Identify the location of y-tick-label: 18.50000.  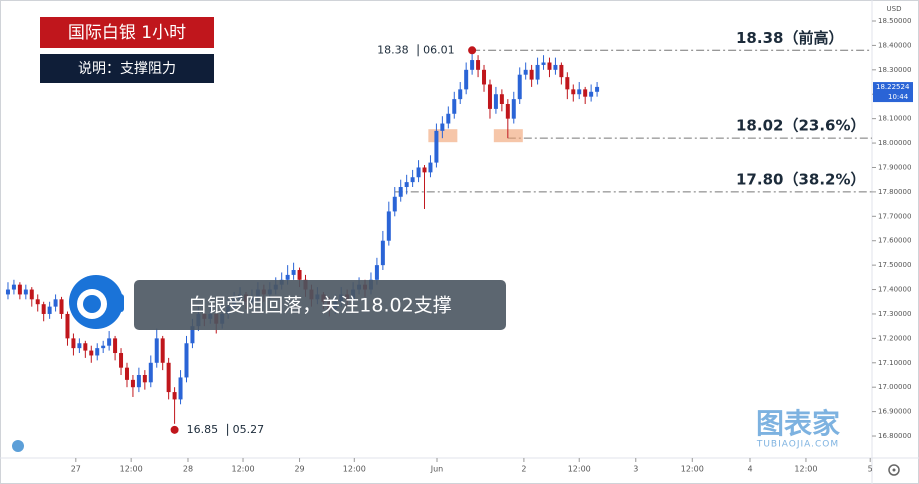
(894, 21).